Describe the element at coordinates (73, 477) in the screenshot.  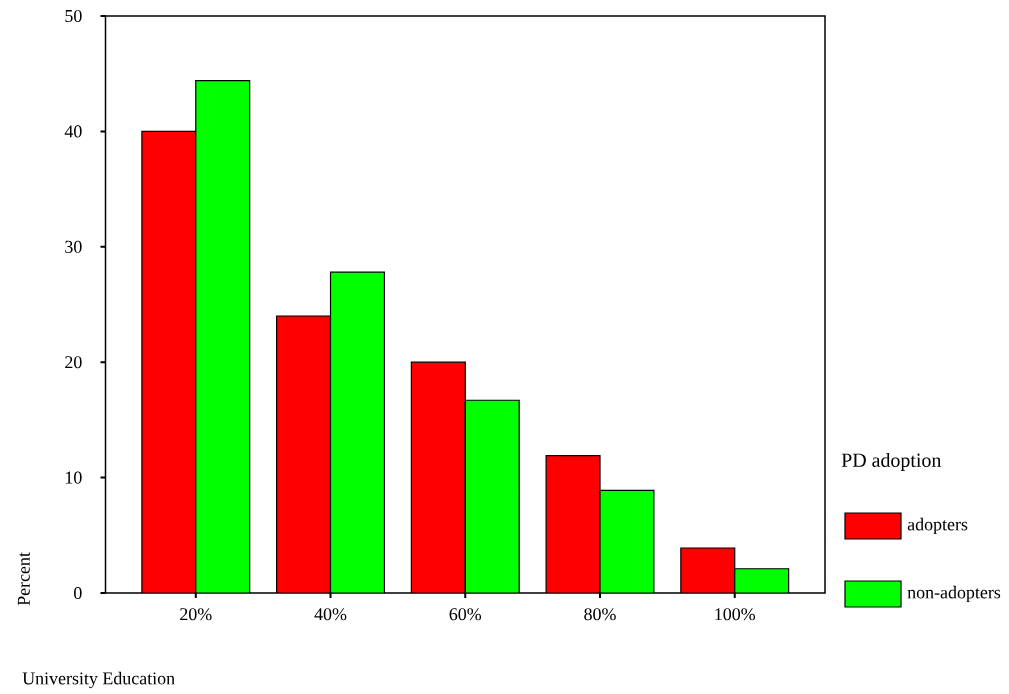
I see `y-tick-label: 10` at that location.